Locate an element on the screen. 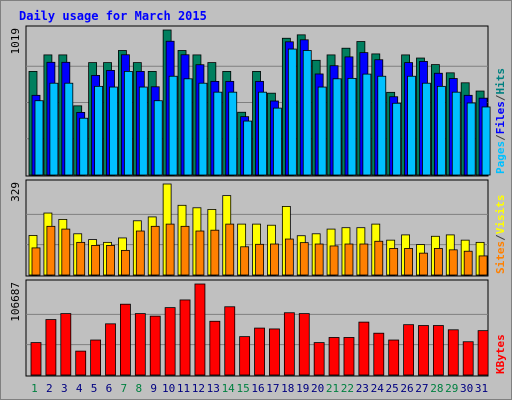  legend-label: Pages is located at coordinates (500, 157).